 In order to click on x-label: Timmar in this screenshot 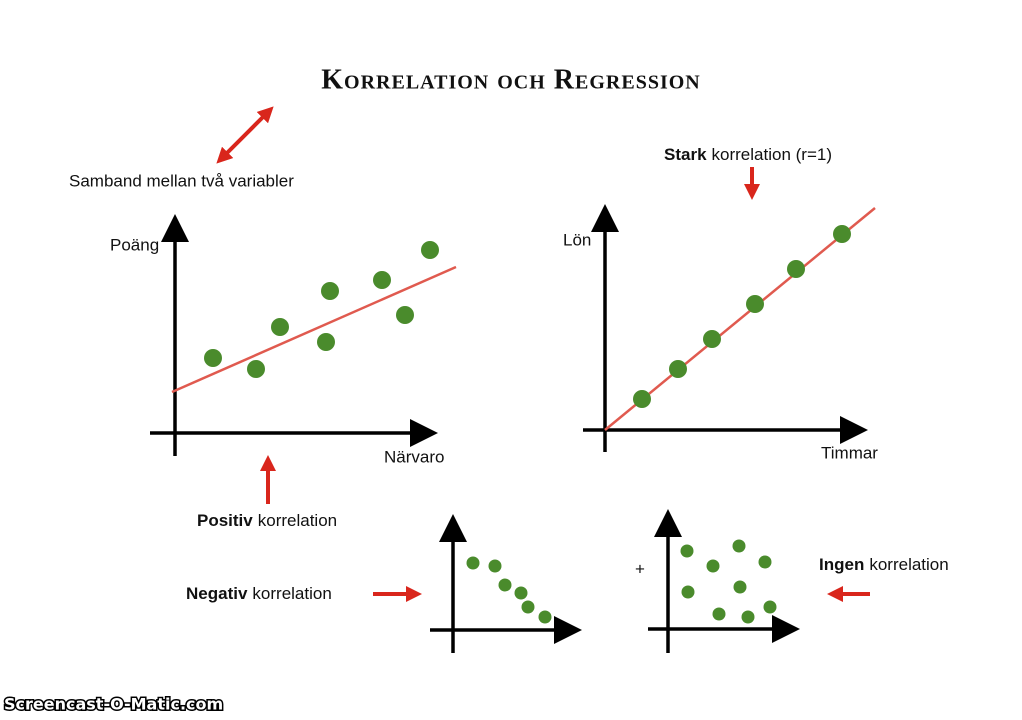, I will do `click(849, 452)`.